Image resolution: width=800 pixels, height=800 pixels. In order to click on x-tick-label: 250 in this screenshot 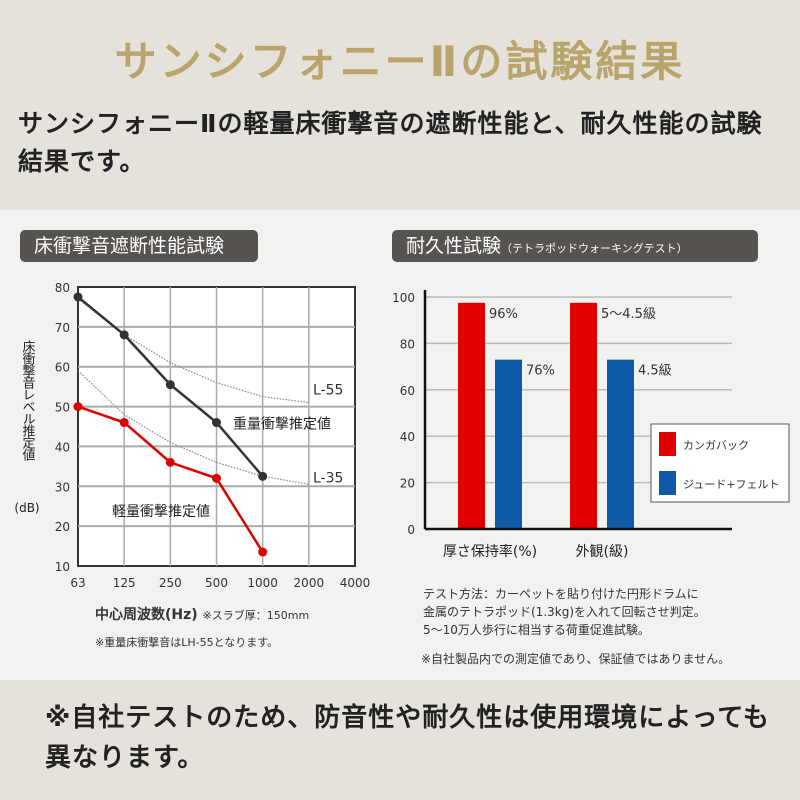, I will do `click(170, 583)`.